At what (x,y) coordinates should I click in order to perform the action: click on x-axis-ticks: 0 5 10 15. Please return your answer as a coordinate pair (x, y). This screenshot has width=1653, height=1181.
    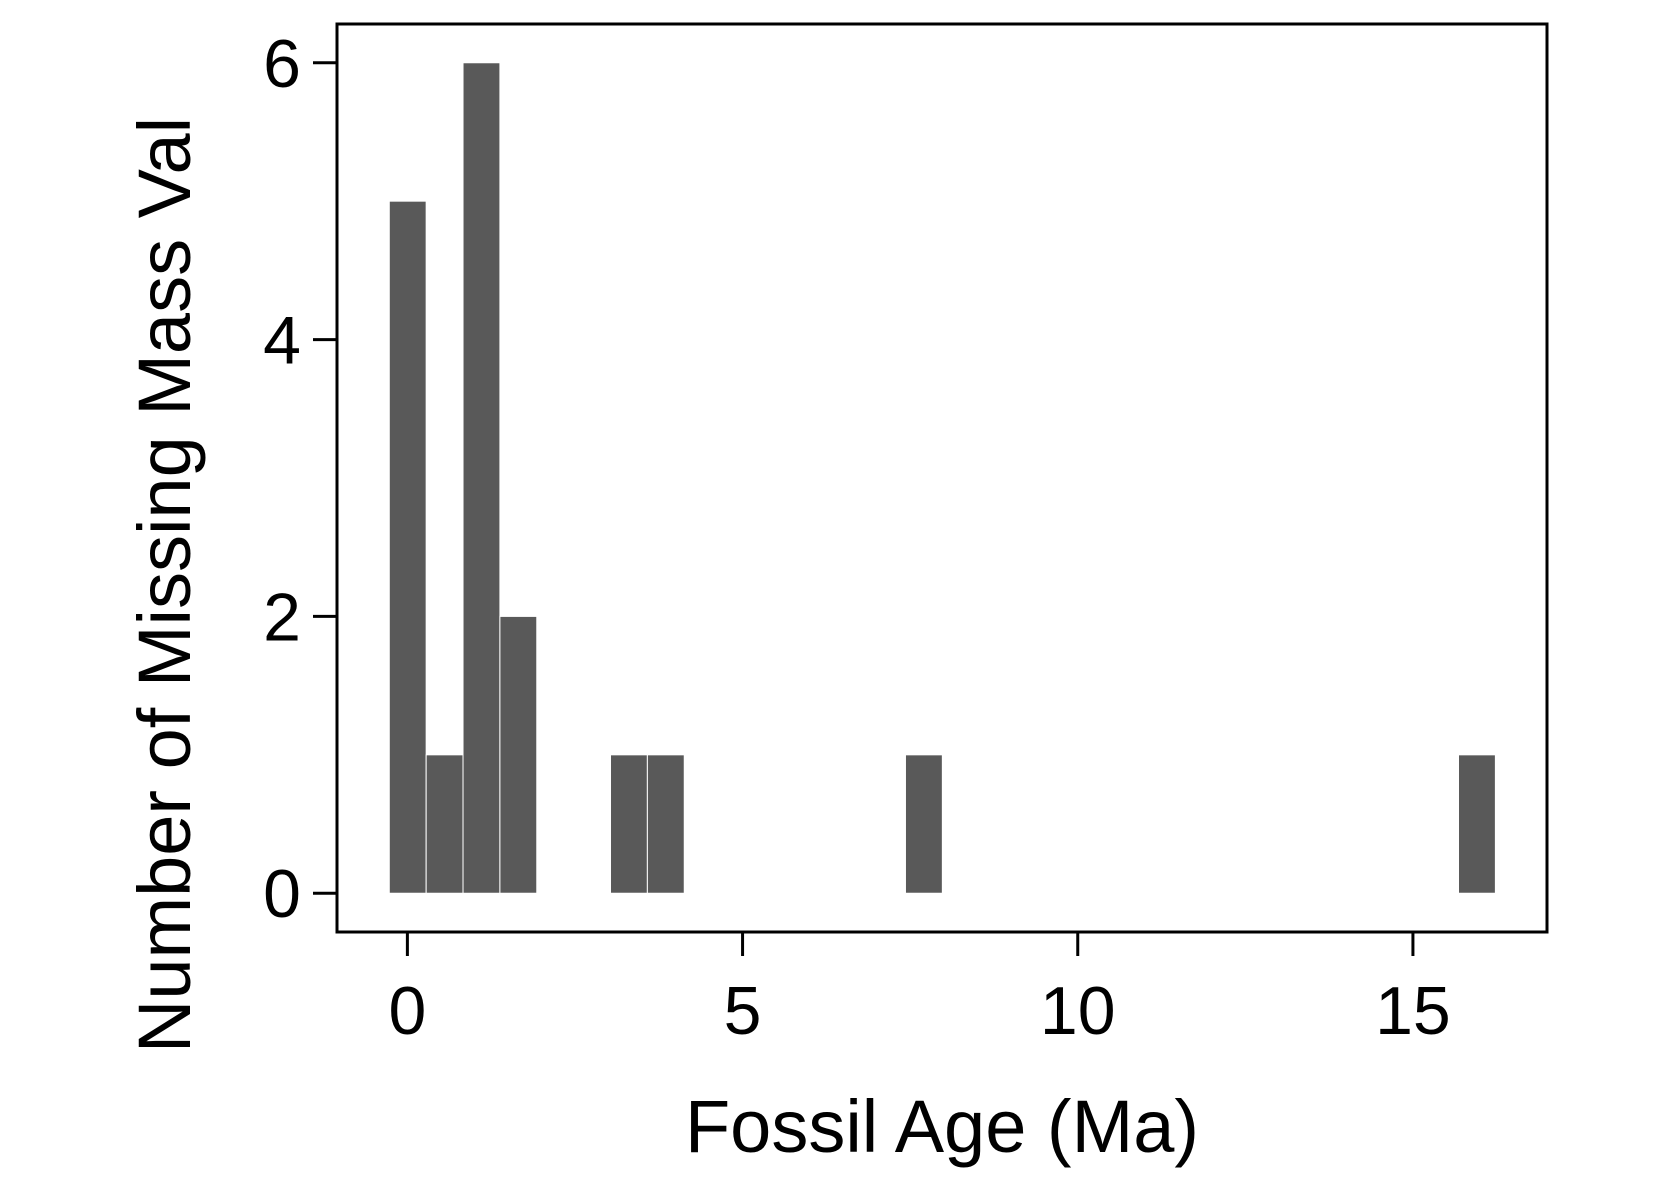
    Looking at the image, I should click on (919, 990).